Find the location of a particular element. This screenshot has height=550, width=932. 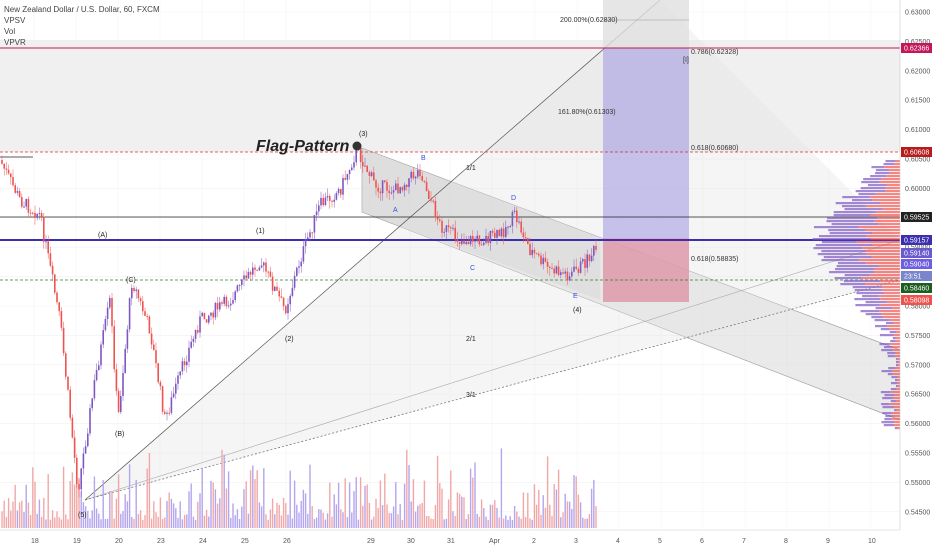

time-tick: 7 is located at coordinates (744, 541).